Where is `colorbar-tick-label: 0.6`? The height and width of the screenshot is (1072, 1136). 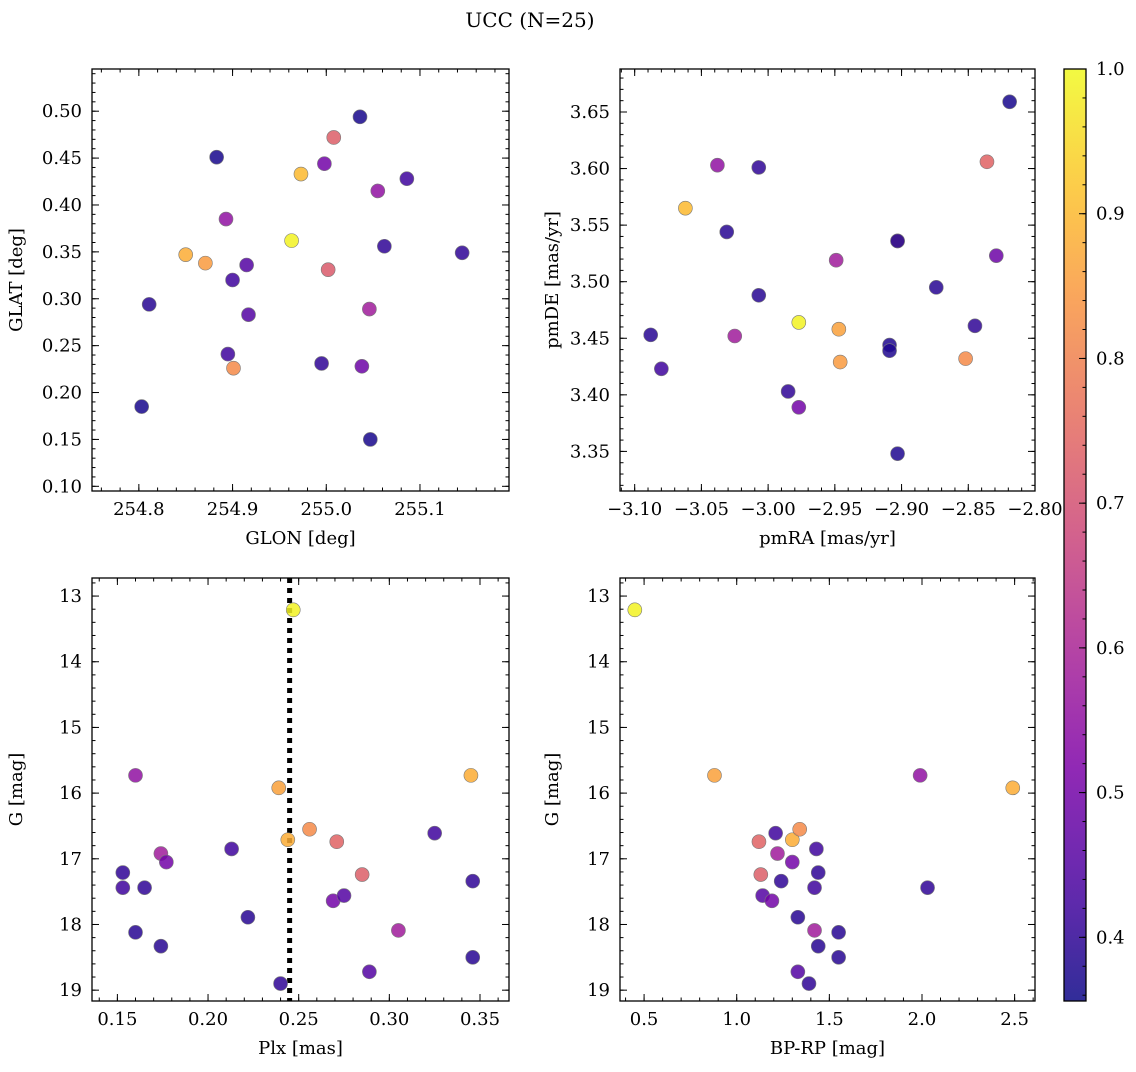
colorbar-tick-label: 0.6 is located at coordinates (1110, 648).